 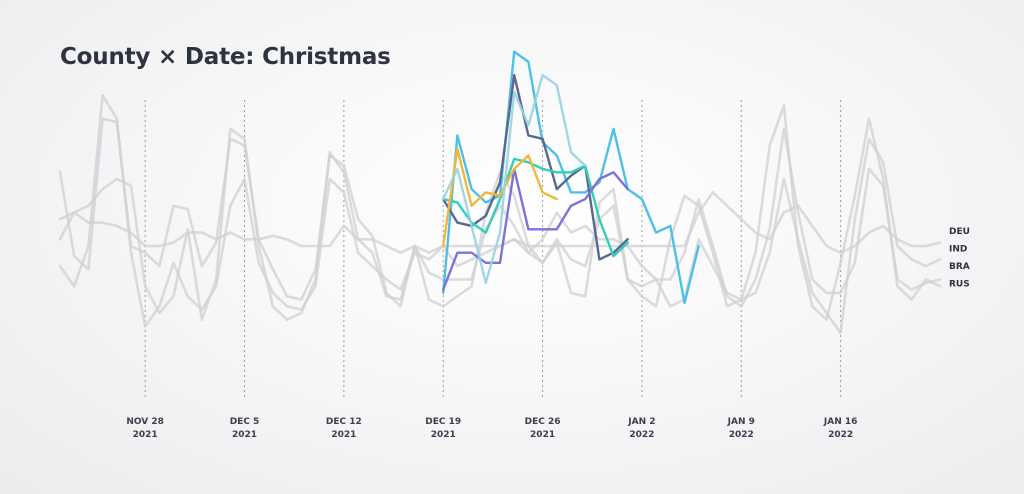 I want to click on series-line-rus, so click(x=535, y=229).